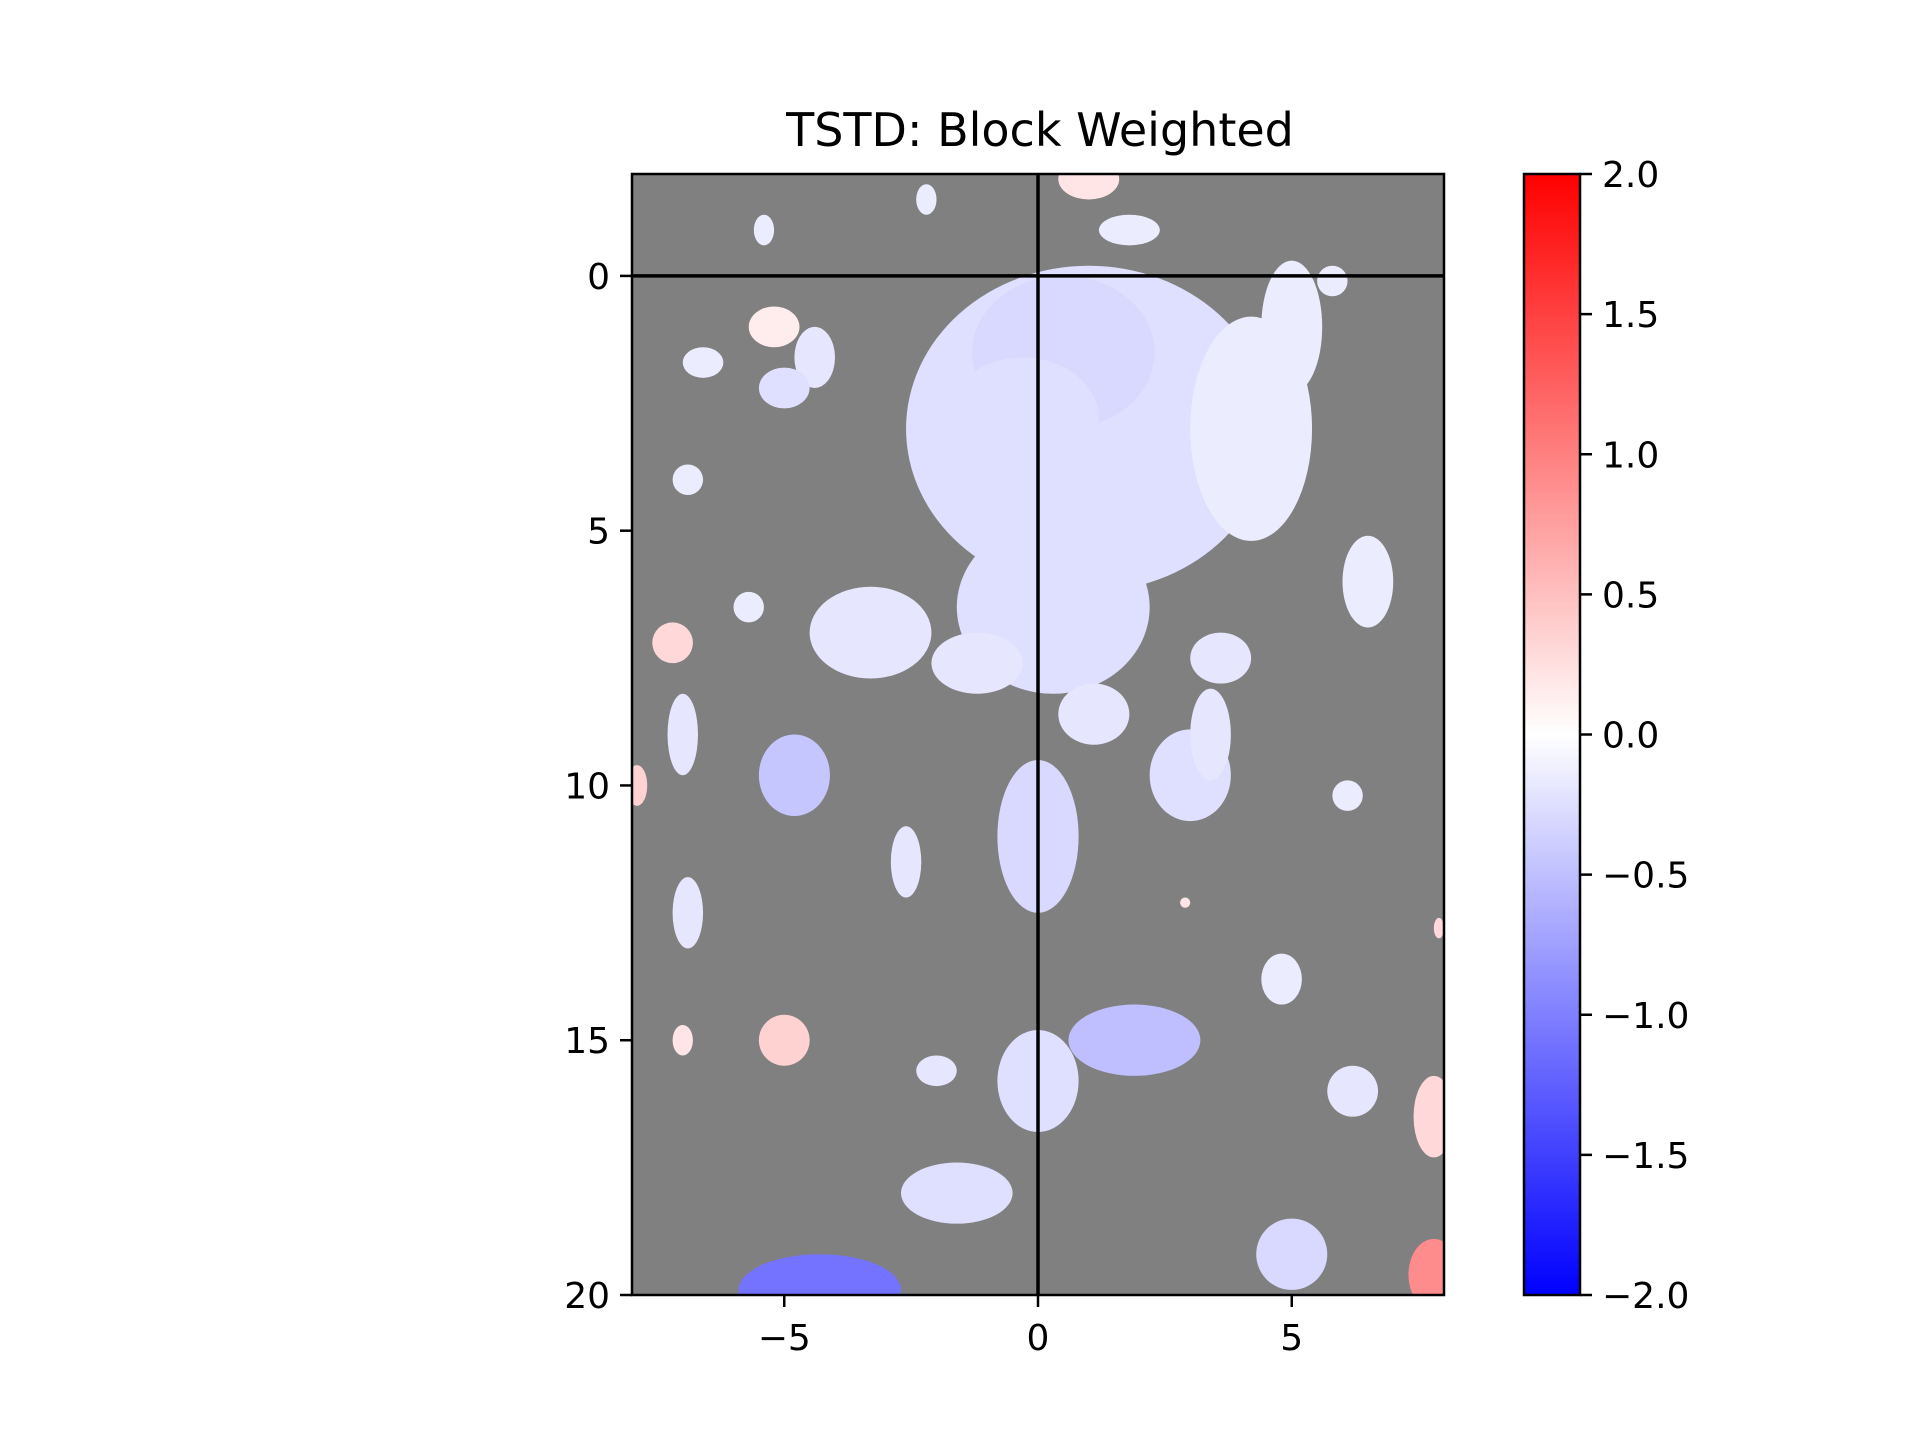 This screenshot has width=1920, height=1440. Describe the element at coordinates (1630, 595) in the screenshot. I see `colorbar-tick-label: 0.5` at that location.